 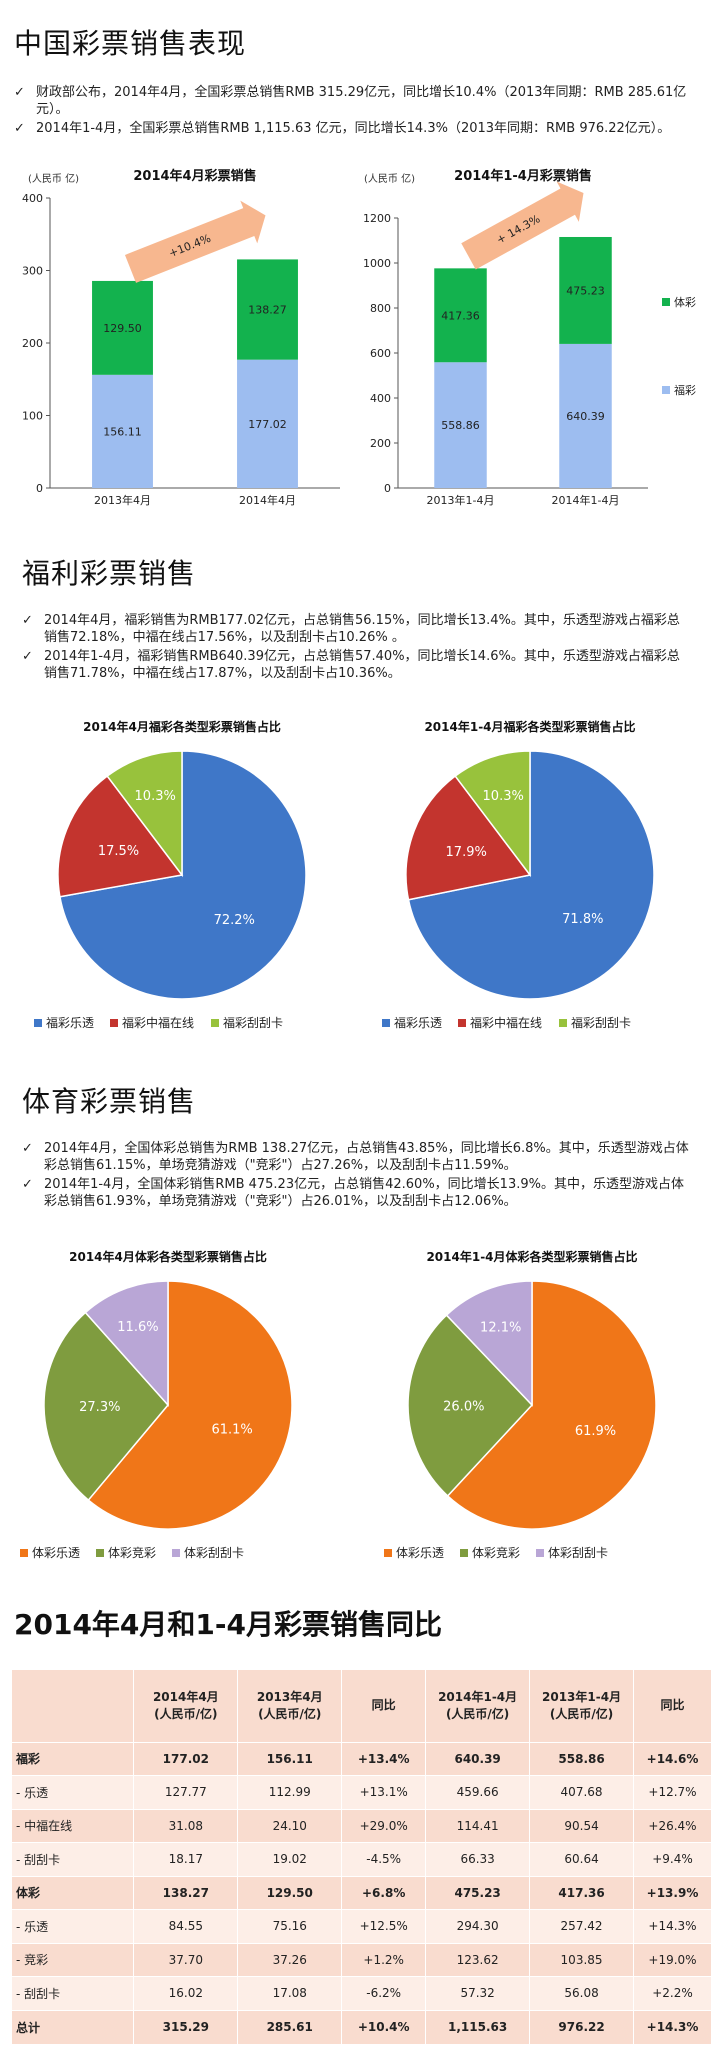 What do you see at coordinates (109, 573) in the screenshot?
I see `section-title-welfare-lottery: 福利彩票销售` at bounding box center [109, 573].